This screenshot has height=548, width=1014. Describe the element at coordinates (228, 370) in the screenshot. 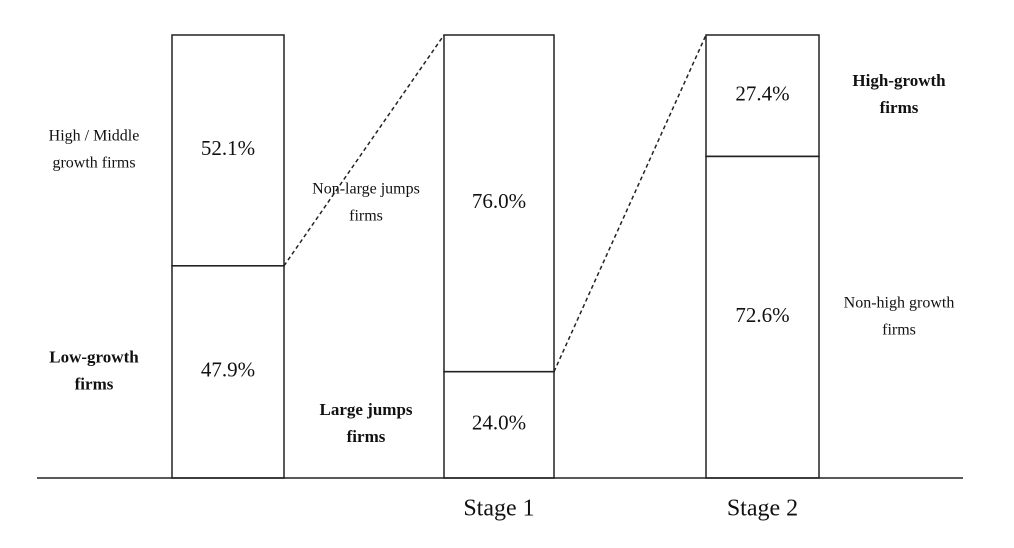

I see `value-label: 47.9%` at that location.